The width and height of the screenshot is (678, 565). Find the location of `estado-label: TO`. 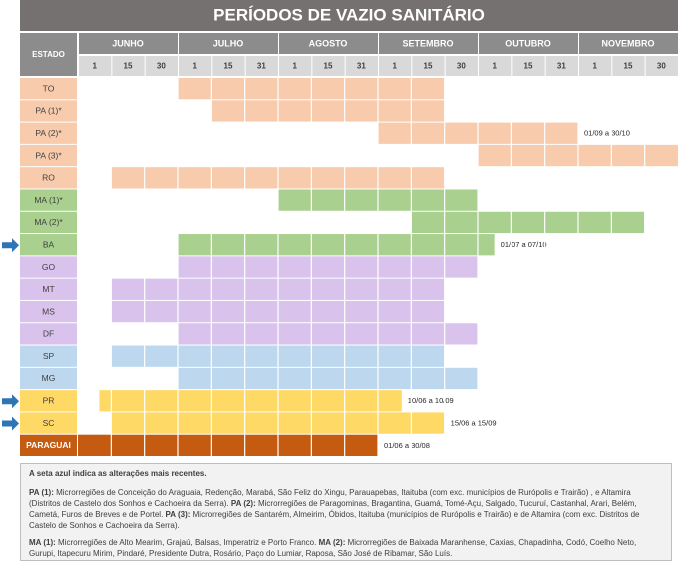

estado-label: TO is located at coordinates (49, 88).